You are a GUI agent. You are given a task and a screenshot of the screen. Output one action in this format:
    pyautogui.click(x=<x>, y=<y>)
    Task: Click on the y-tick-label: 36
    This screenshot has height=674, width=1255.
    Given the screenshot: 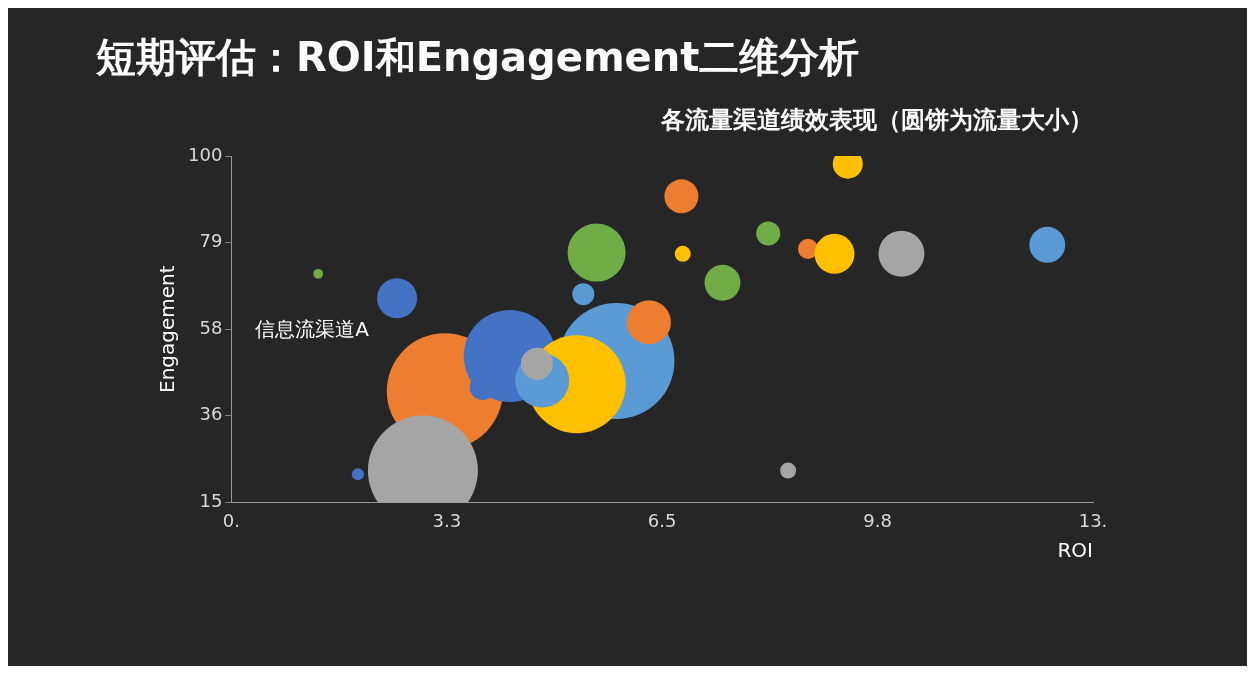 What is the action you would take?
    pyautogui.click(x=211, y=414)
    